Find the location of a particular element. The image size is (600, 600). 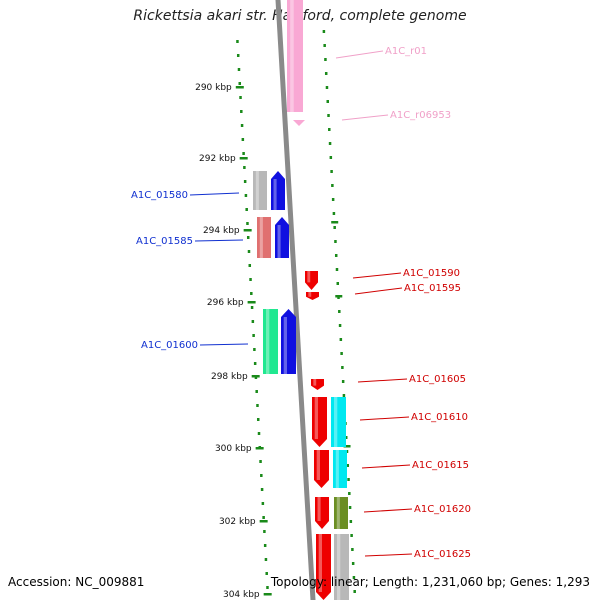

label-a1c-01625: A1C_01625 is located at coordinates (442, 554).